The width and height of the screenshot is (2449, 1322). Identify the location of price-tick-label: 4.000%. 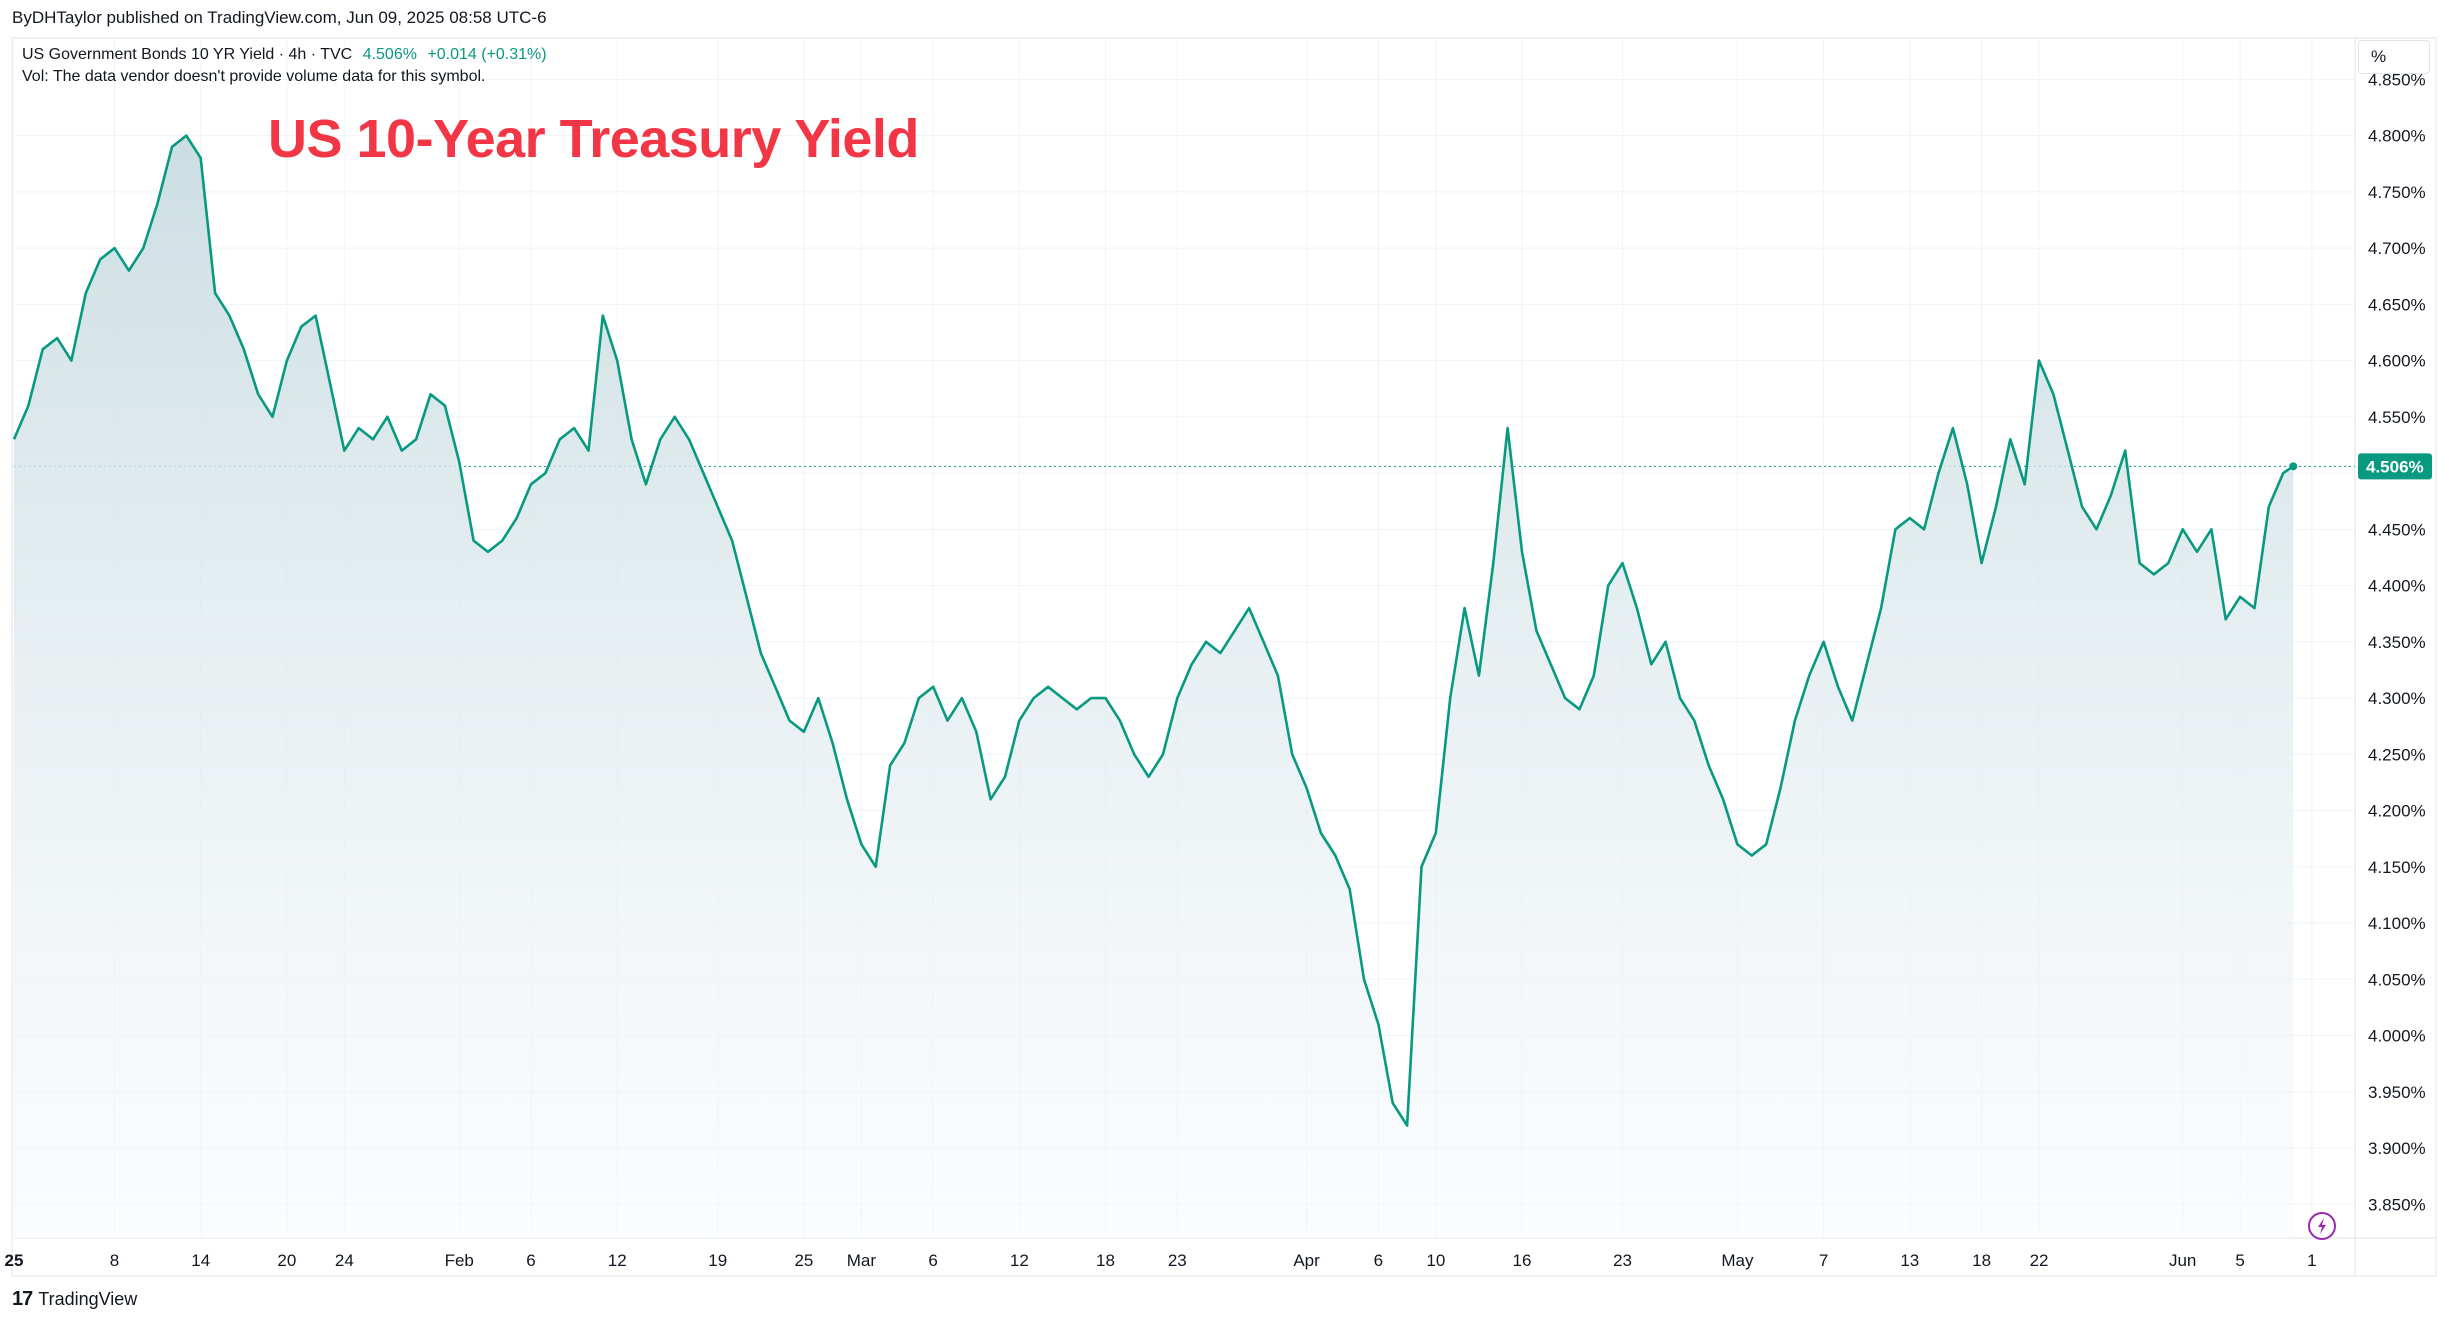
(2397, 1036).